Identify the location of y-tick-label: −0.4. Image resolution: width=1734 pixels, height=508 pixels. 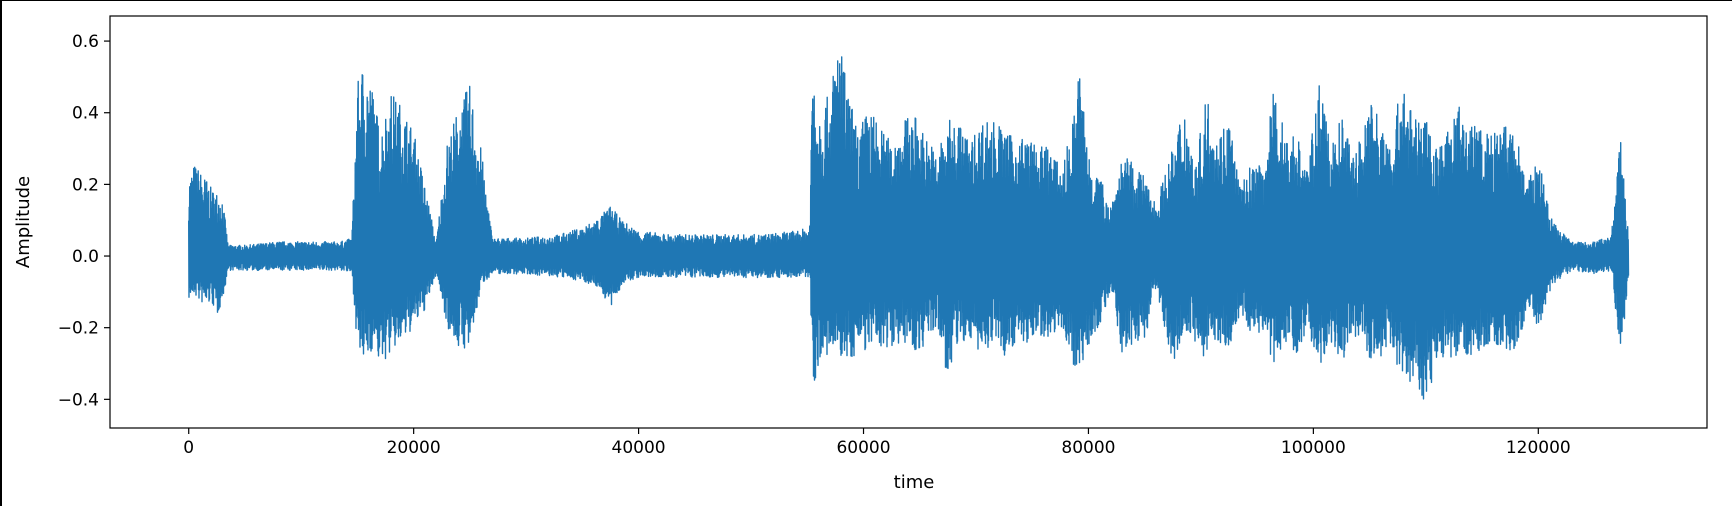
(78, 400).